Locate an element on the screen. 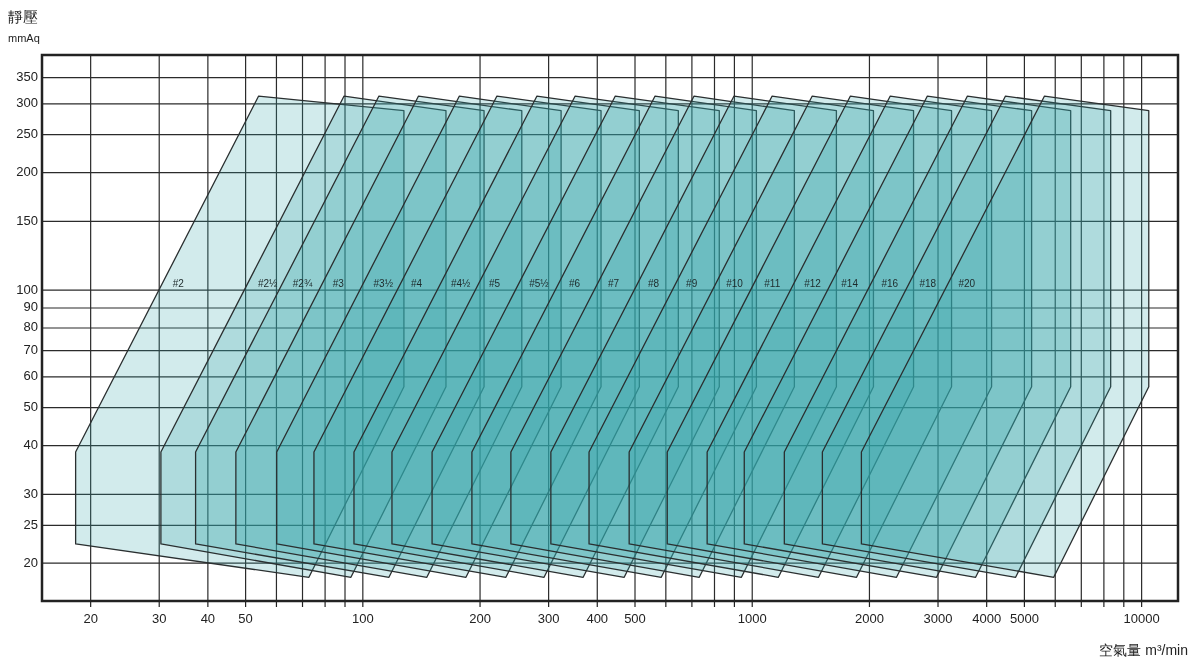 The height and width of the screenshot is (669, 1195). y-tick-label: 70 is located at coordinates (30, 350).